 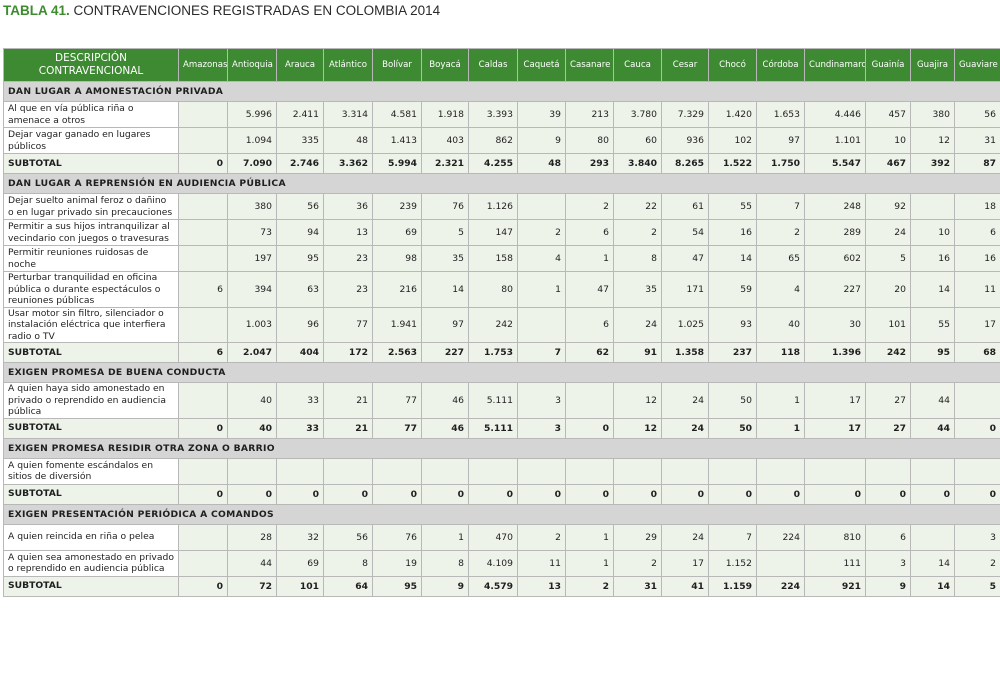 I want to click on value-cell: 9, so click(x=888, y=586).